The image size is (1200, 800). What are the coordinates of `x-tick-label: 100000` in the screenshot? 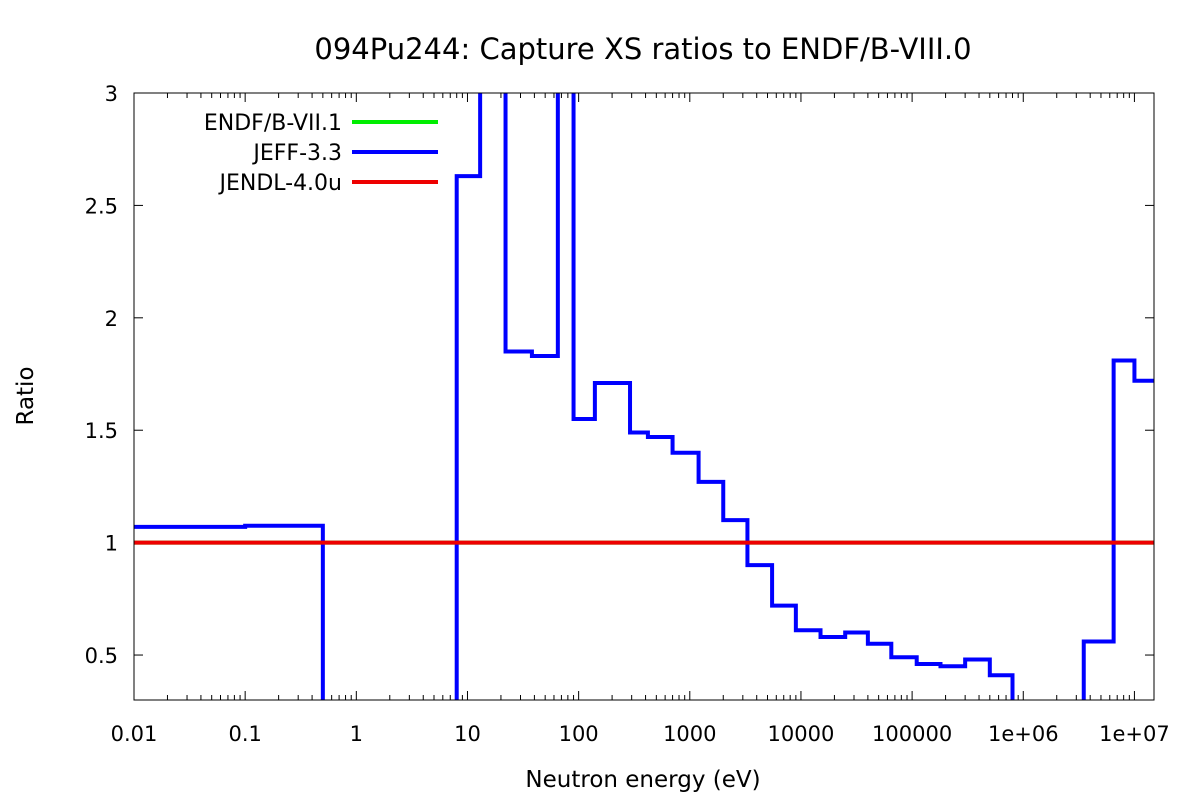 It's located at (912, 734).